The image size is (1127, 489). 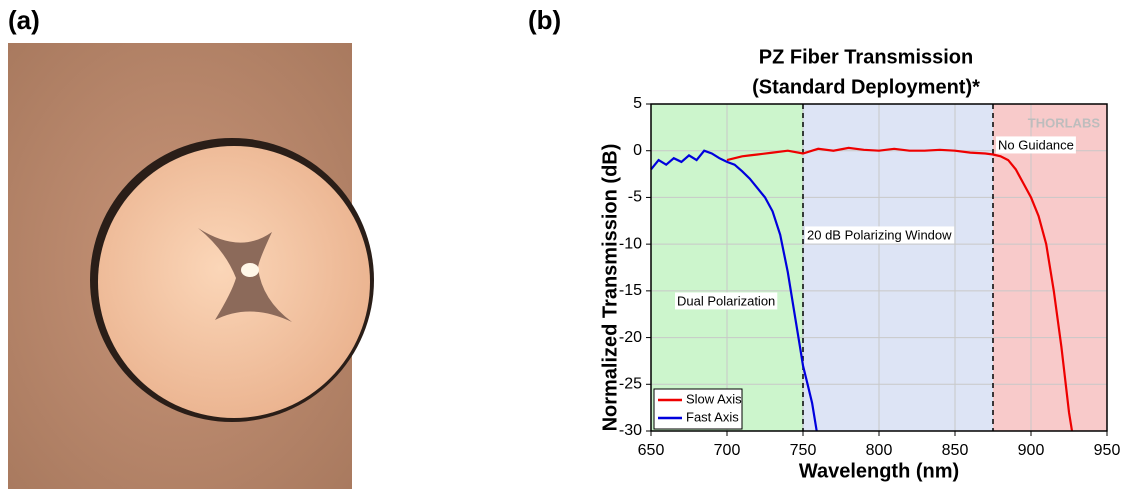 What do you see at coordinates (714, 398) in the screenshot?
I see `legend-label: Slow Axis` at bounding box center [714, 398].